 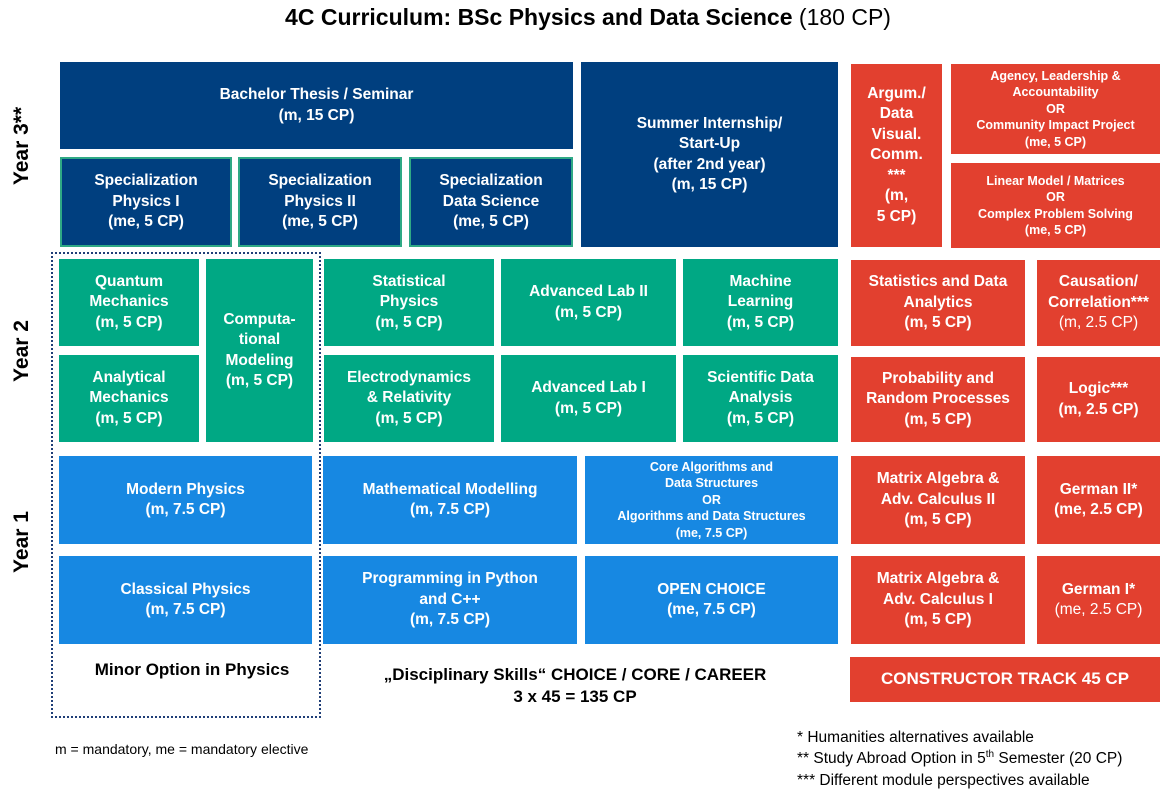 I want to click on module-text: Specialization Physics I (me, 5 CP), so click(x=145, y=201).